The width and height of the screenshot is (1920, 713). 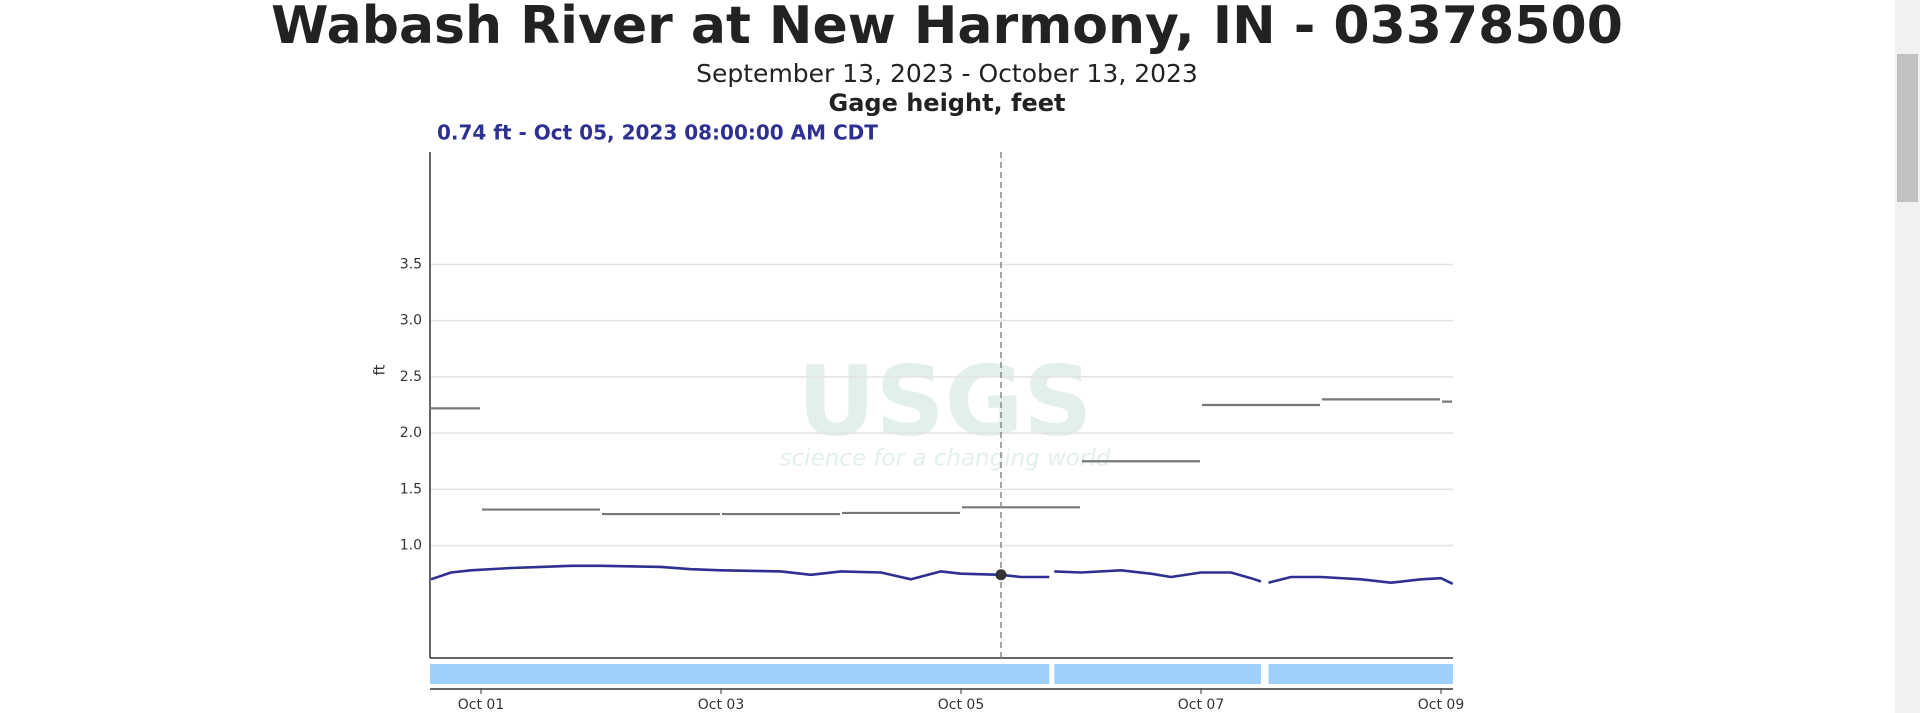 I want to click on hover-label: 0.74 ft - Oct 05, 2023 08:00:00 AM CDT, so click(x=657, y=133).